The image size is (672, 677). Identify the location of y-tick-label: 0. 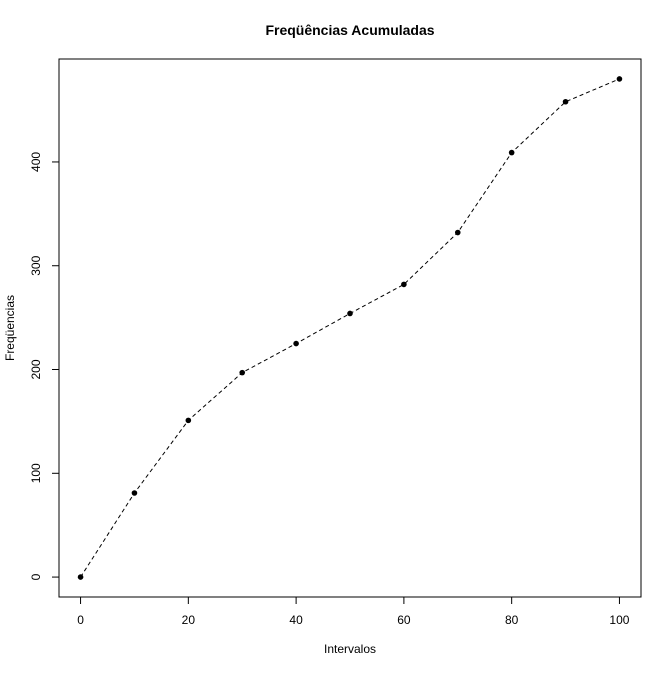
(36, 576).